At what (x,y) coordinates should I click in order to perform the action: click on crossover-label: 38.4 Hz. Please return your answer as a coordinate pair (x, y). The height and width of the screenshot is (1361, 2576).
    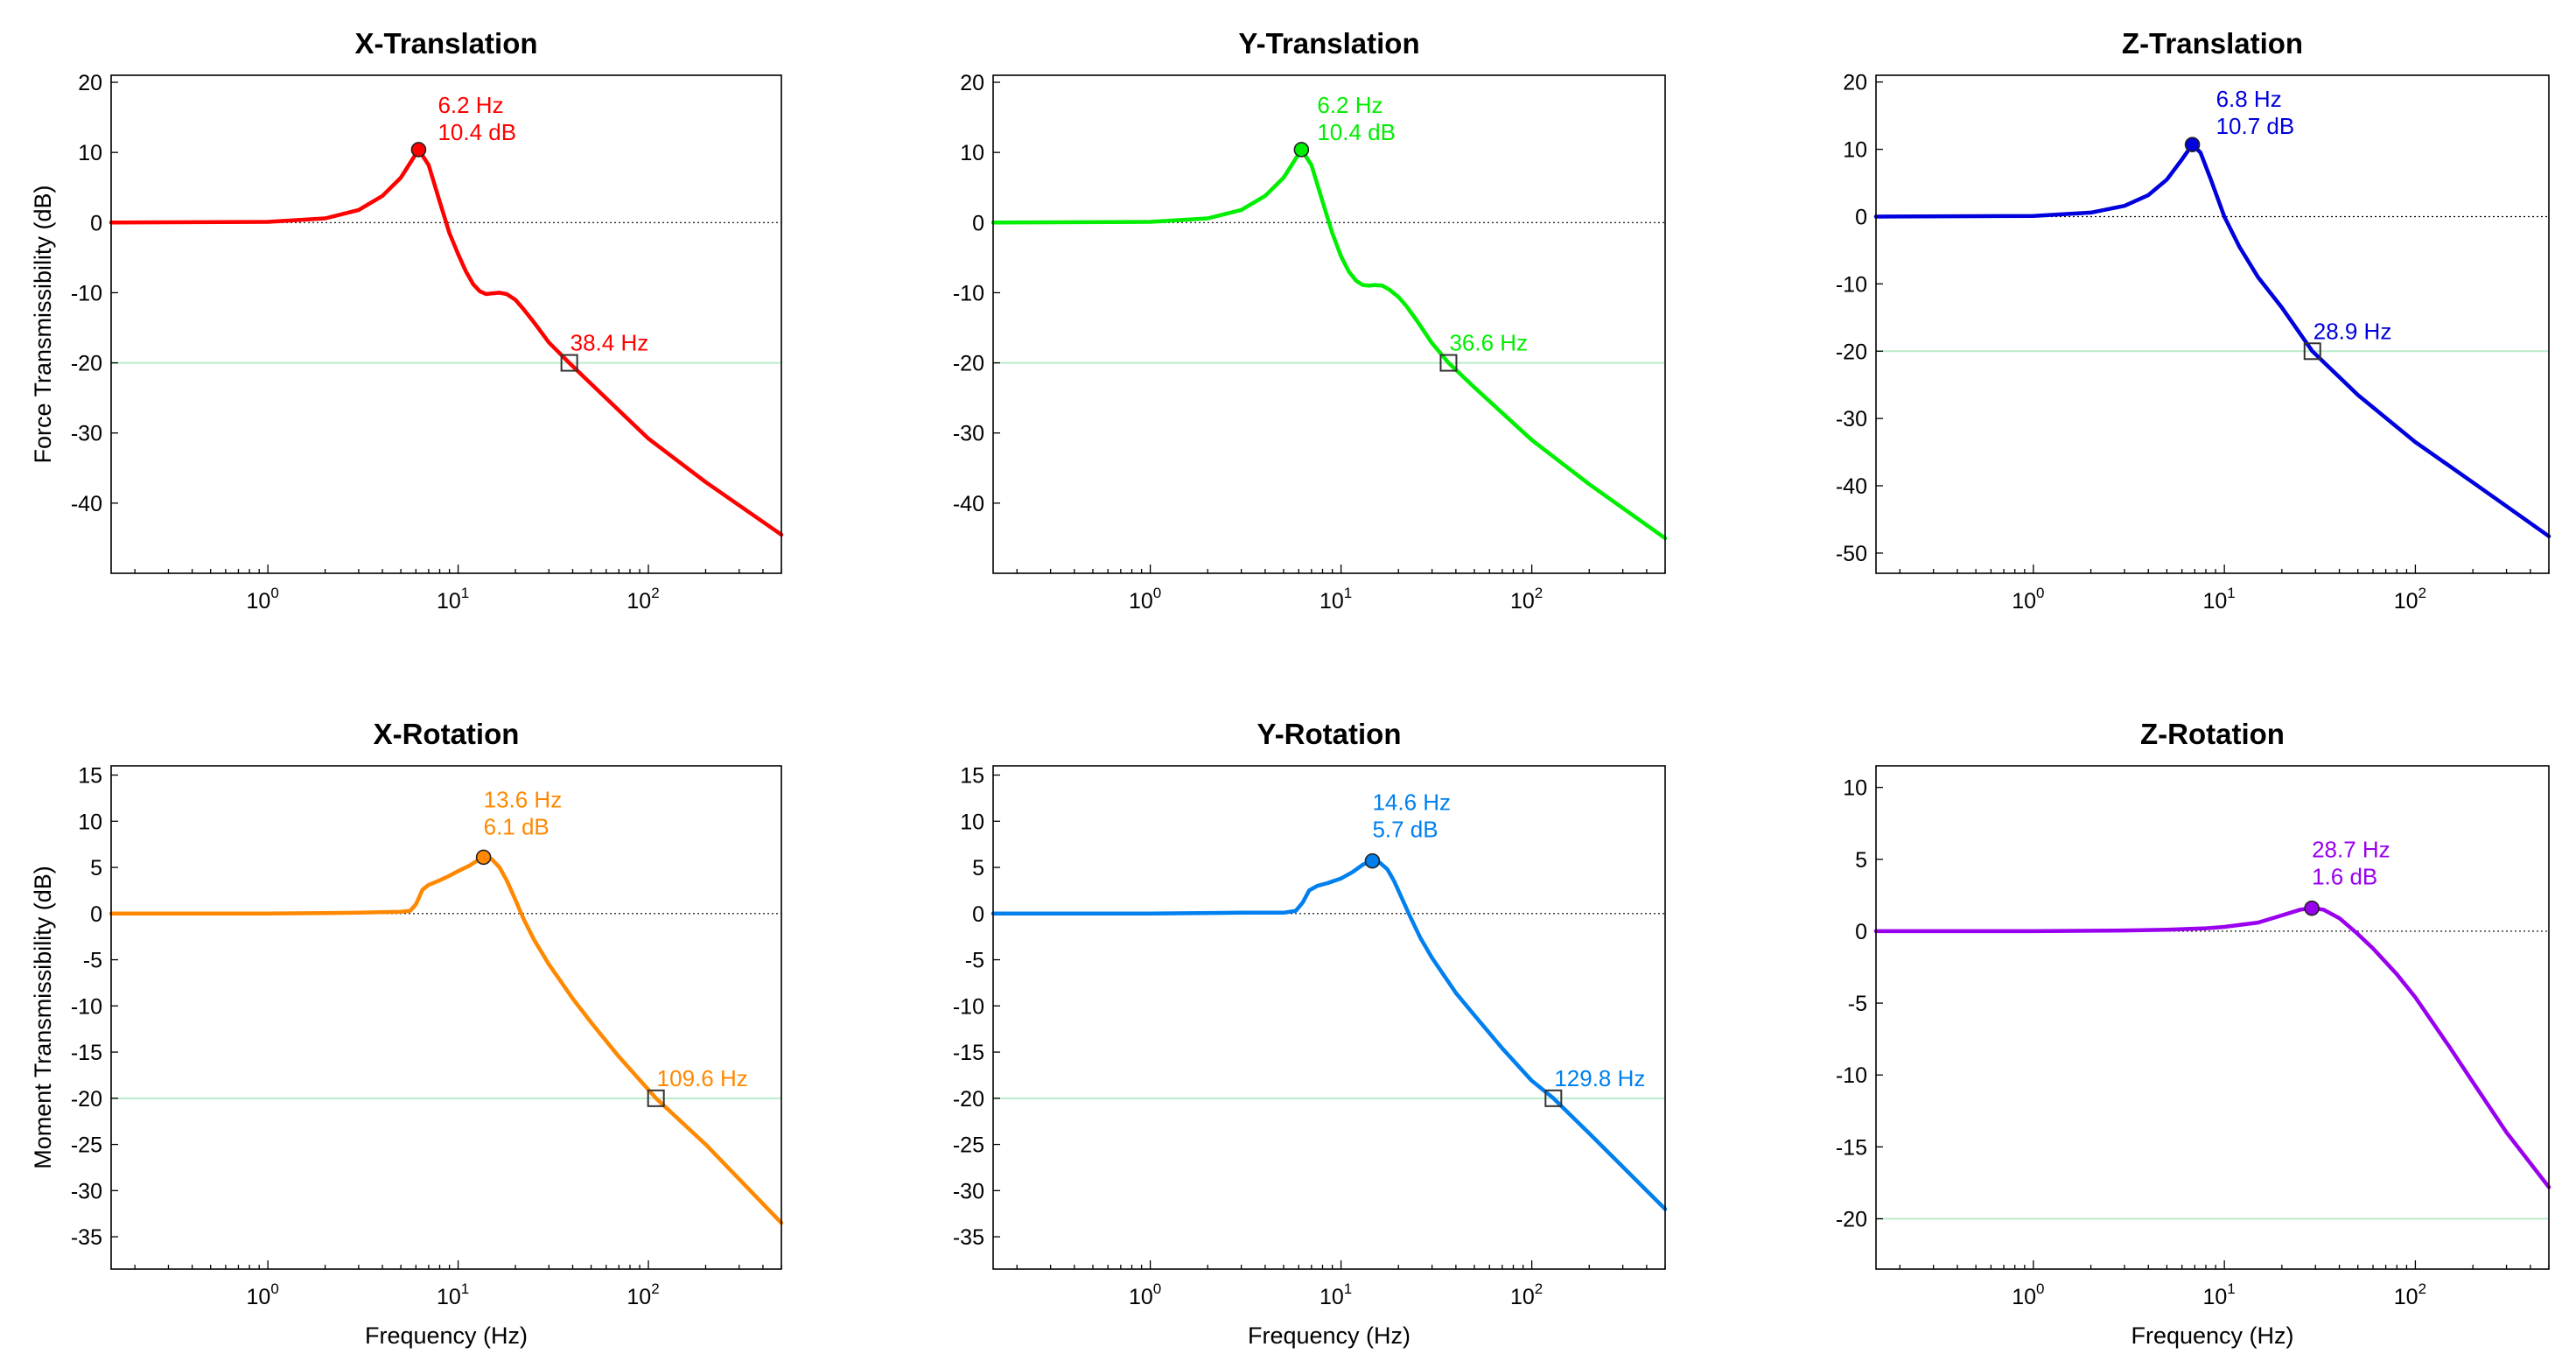
    Looking at the image, I should click on (609, 343).